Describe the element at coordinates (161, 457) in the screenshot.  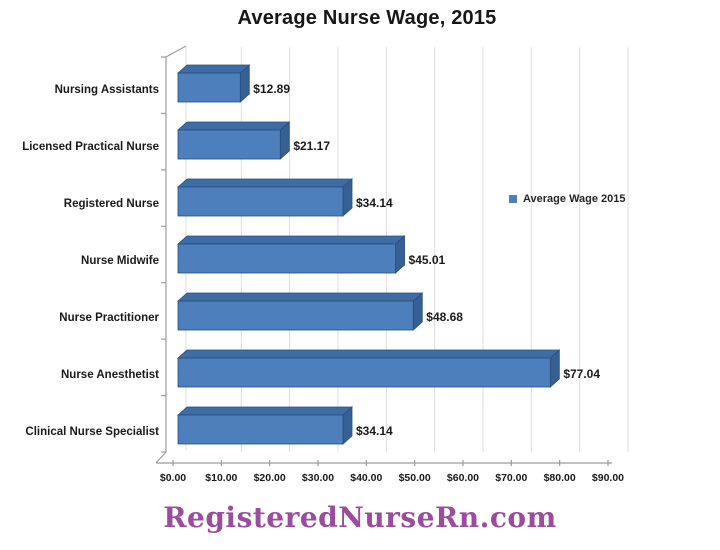
I see `axis-depth-bottom-line` at that location.